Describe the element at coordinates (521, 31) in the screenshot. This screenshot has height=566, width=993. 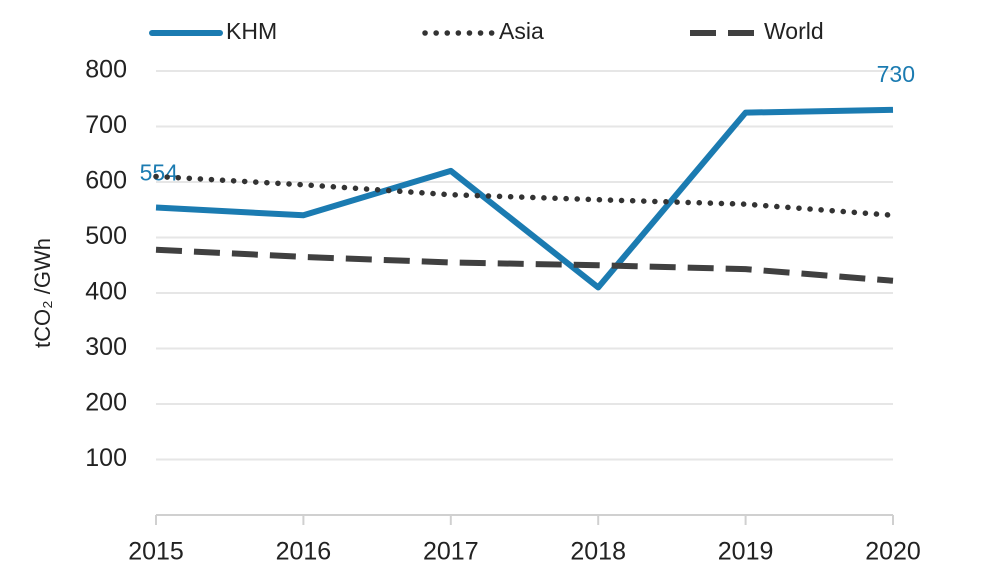
I see `legend-label: Asia` at that location.